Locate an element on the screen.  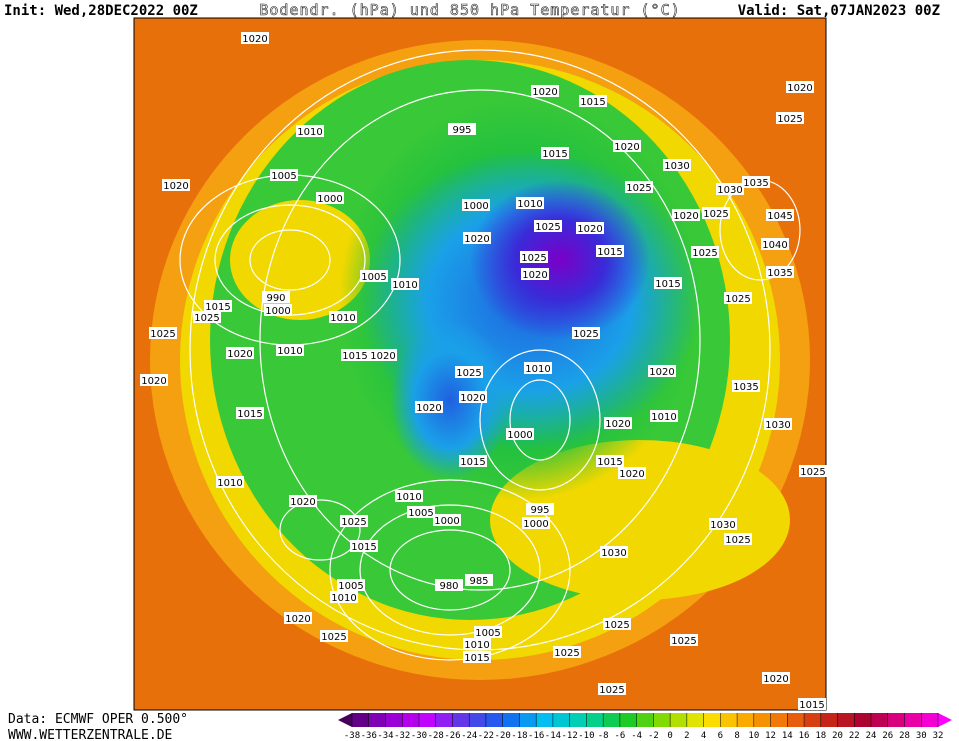
very-cold-zone is located at coordinates (450, 400).